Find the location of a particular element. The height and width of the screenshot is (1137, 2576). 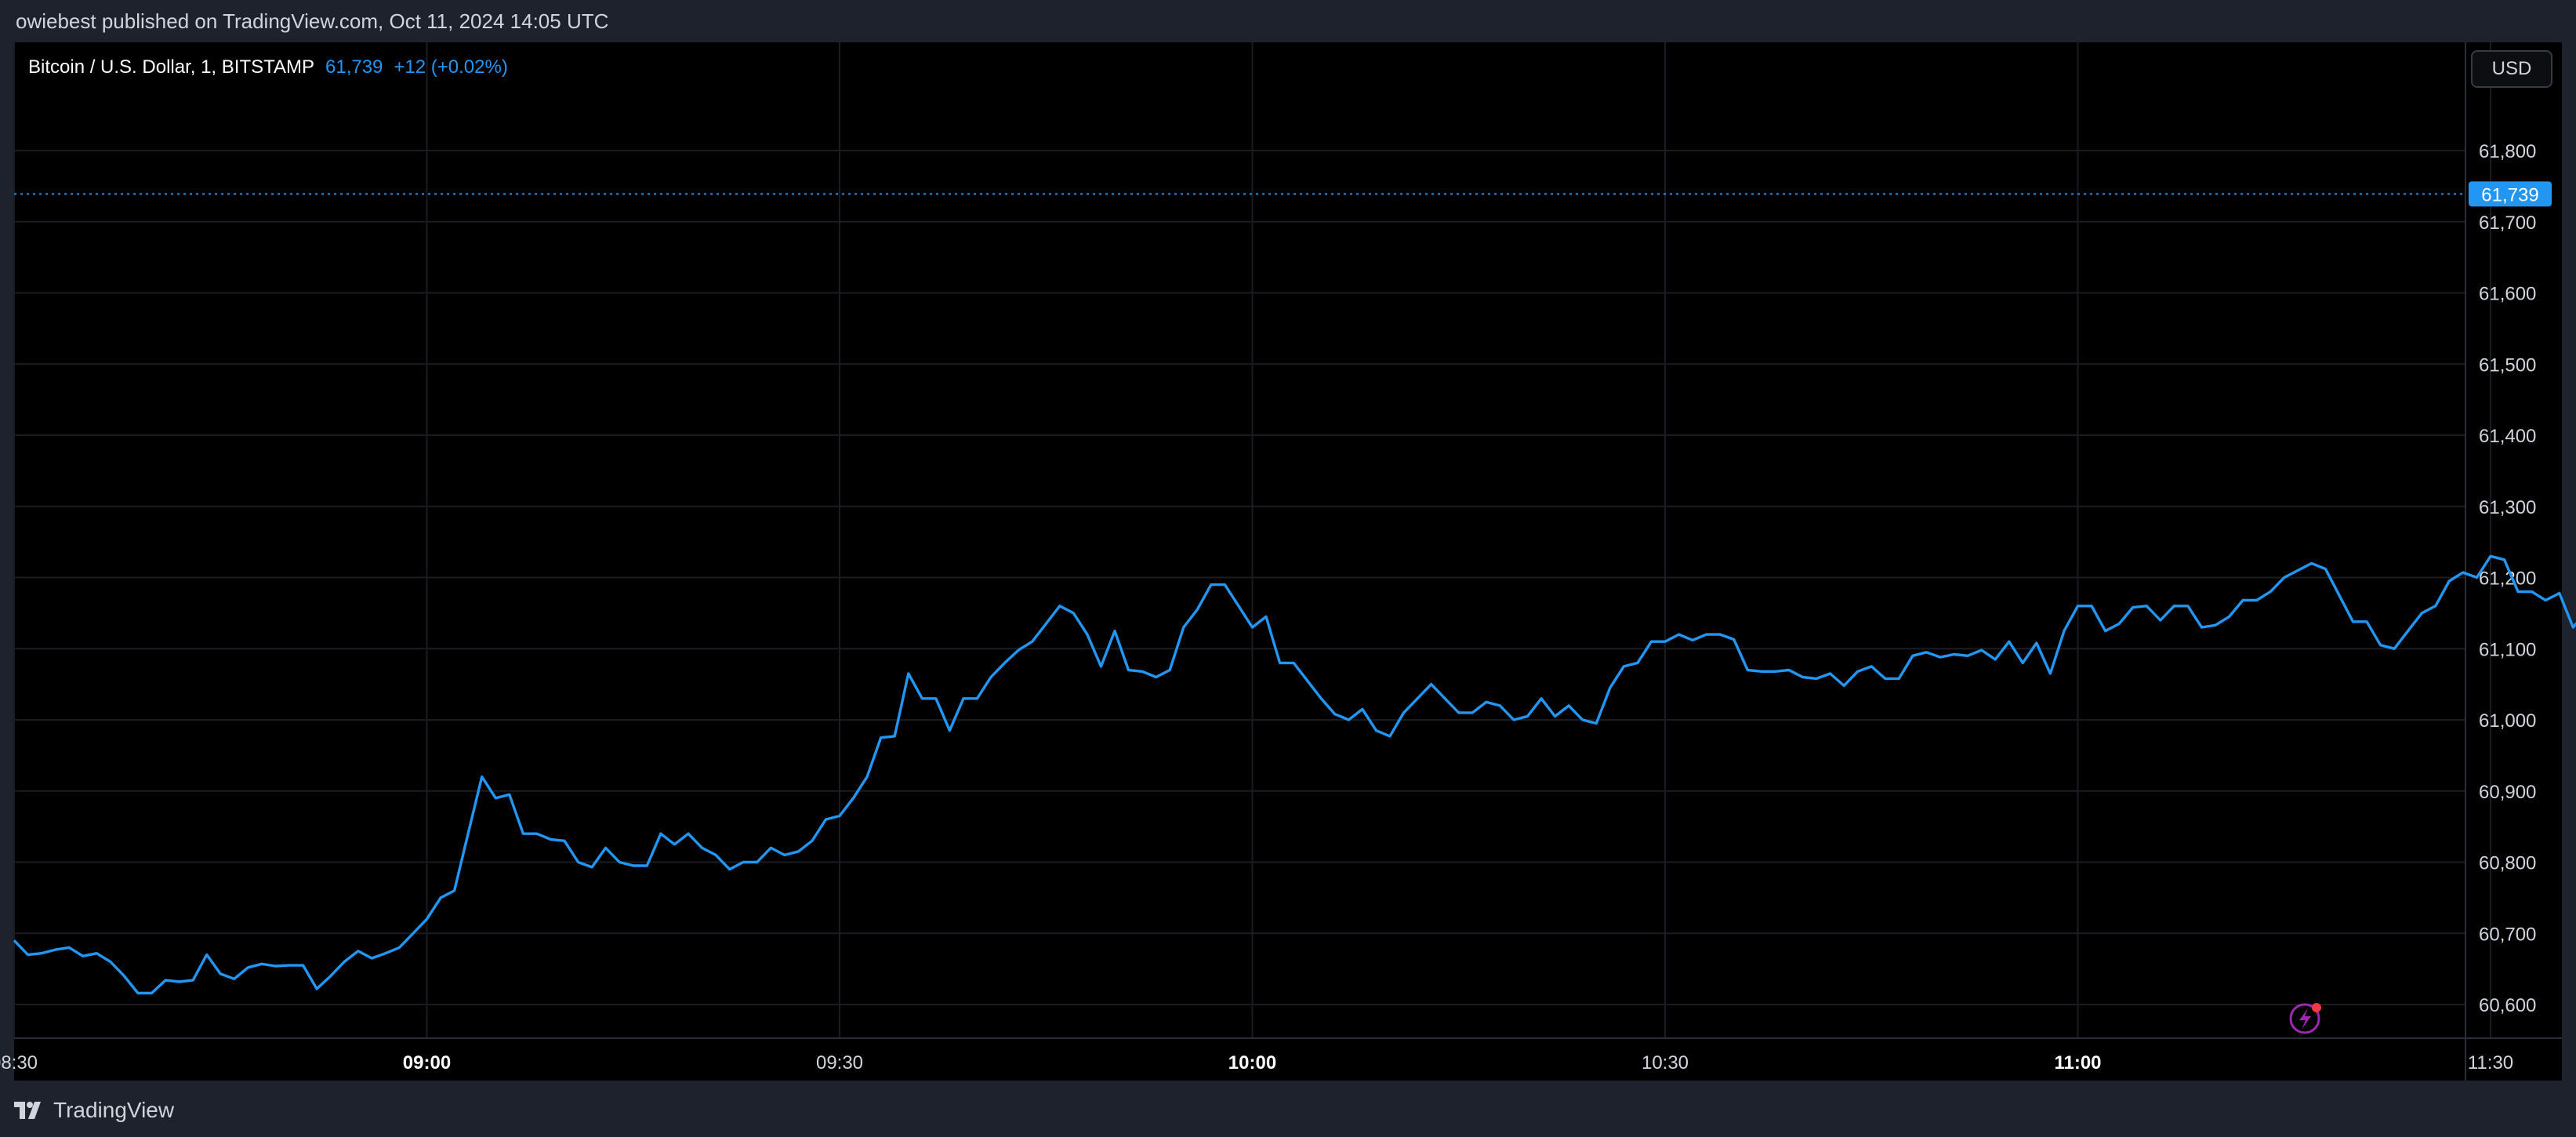

x-tick-label: 09:30 is located at coordinates (840, 1062).